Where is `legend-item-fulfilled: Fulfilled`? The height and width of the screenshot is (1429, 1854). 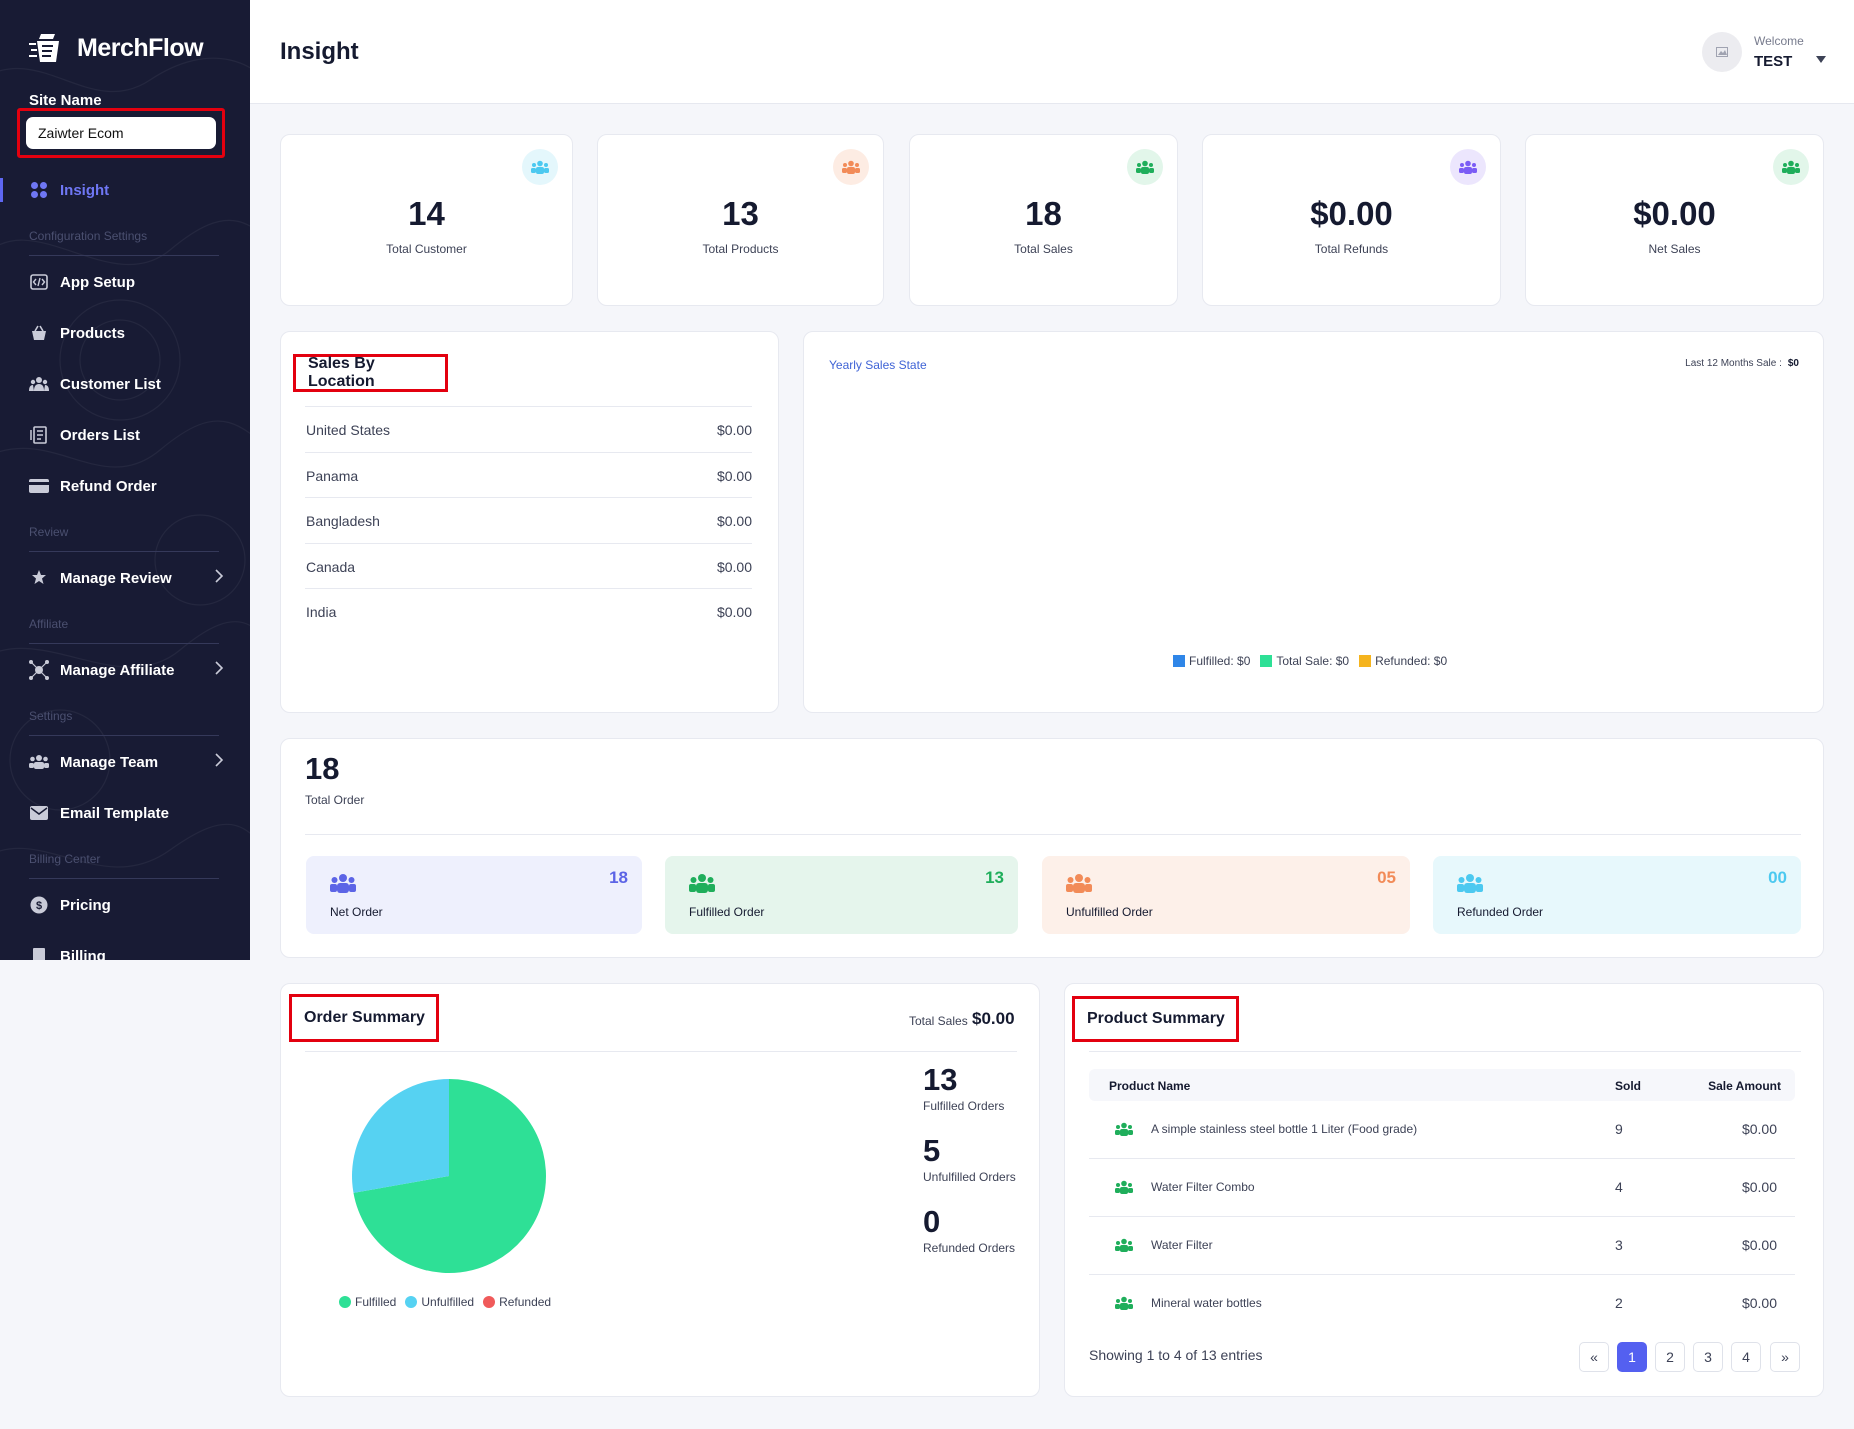 legend-item-fulfilled: Fulfilled is located at coordinates (367, 1302).